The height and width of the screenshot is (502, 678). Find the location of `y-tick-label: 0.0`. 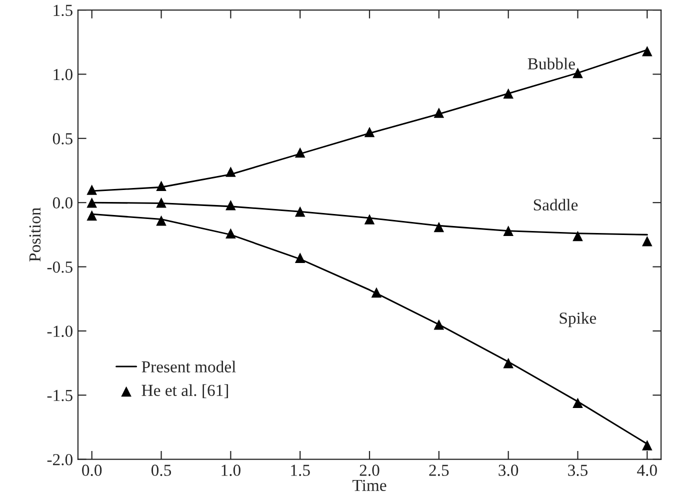

y-tick-label: 0.0 is located at coordinates (62, 203).